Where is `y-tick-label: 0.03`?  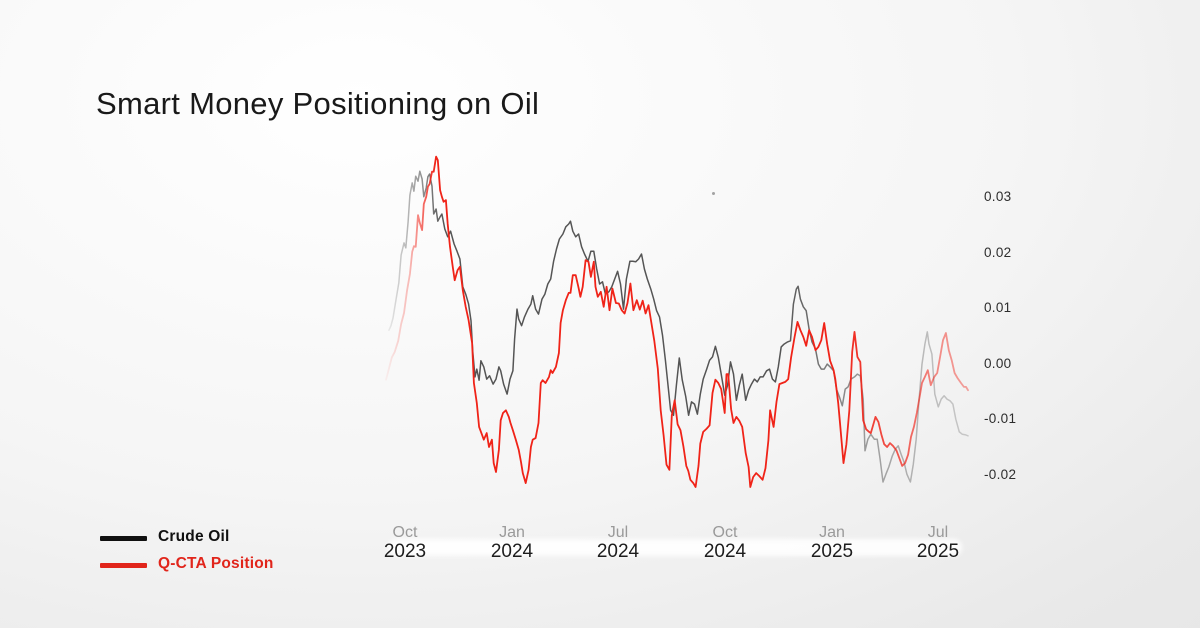
y-tick-label: 0.03 is located at coordinates (998, 196).